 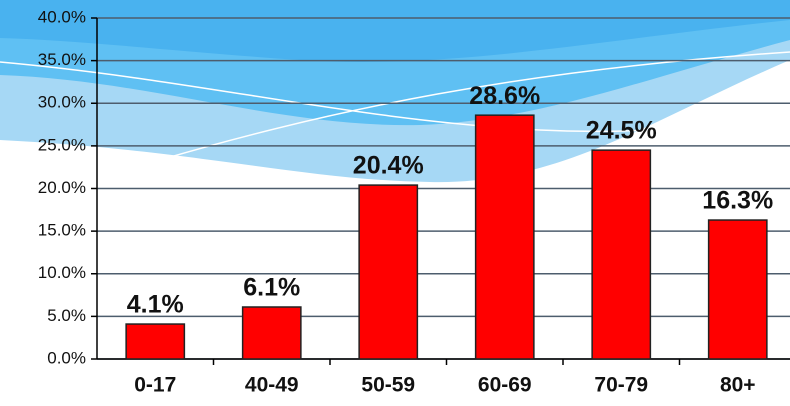 What do you see at coordinates (738, 385) in the screenshot?
I see `x-tick-label: 80+` at bounding box center [738, 385].